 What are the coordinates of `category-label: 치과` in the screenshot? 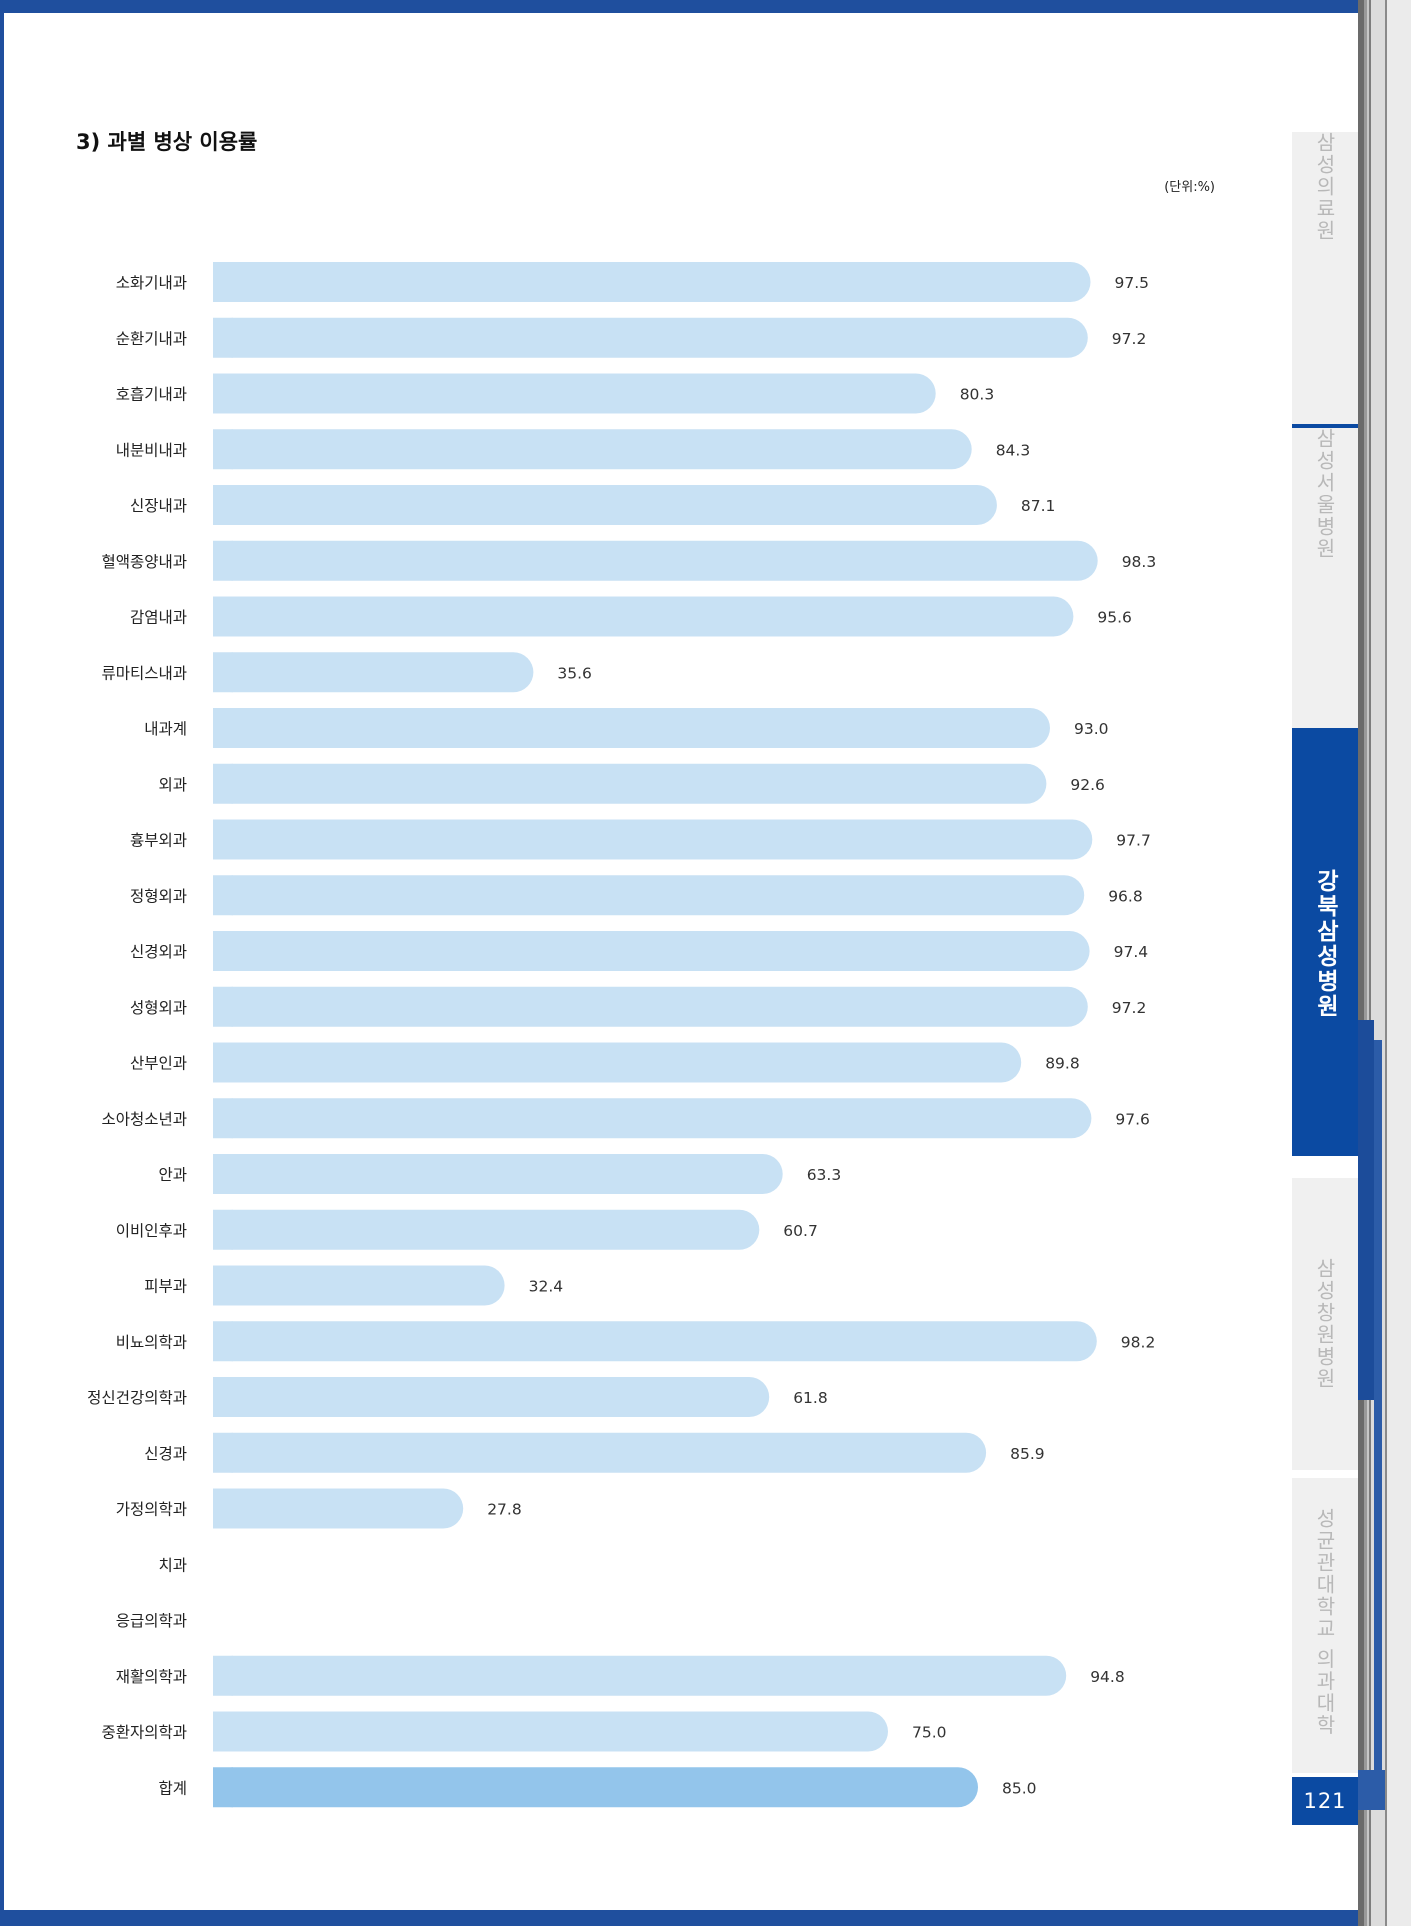 It's located at (172, 1565).